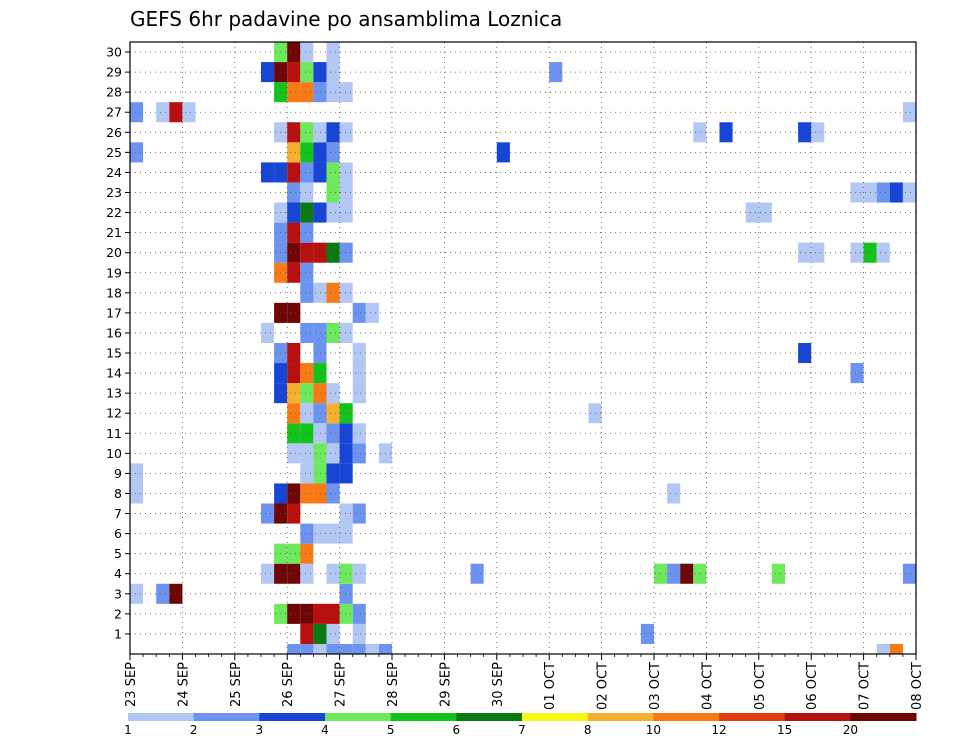 The width and height of the screenshot is (960, 746). I want to click on x-tick-label: 24 SEP, so click(183, 684).